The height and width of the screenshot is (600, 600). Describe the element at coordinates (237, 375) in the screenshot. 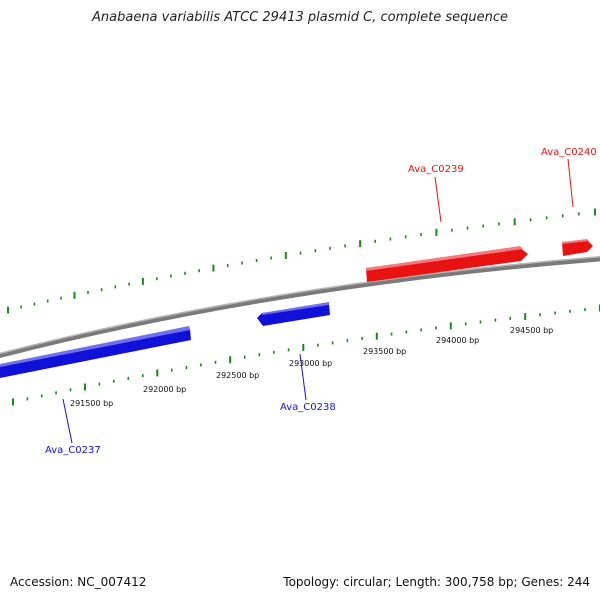

I see `tick-label-292500: 292500 bp` at that location.